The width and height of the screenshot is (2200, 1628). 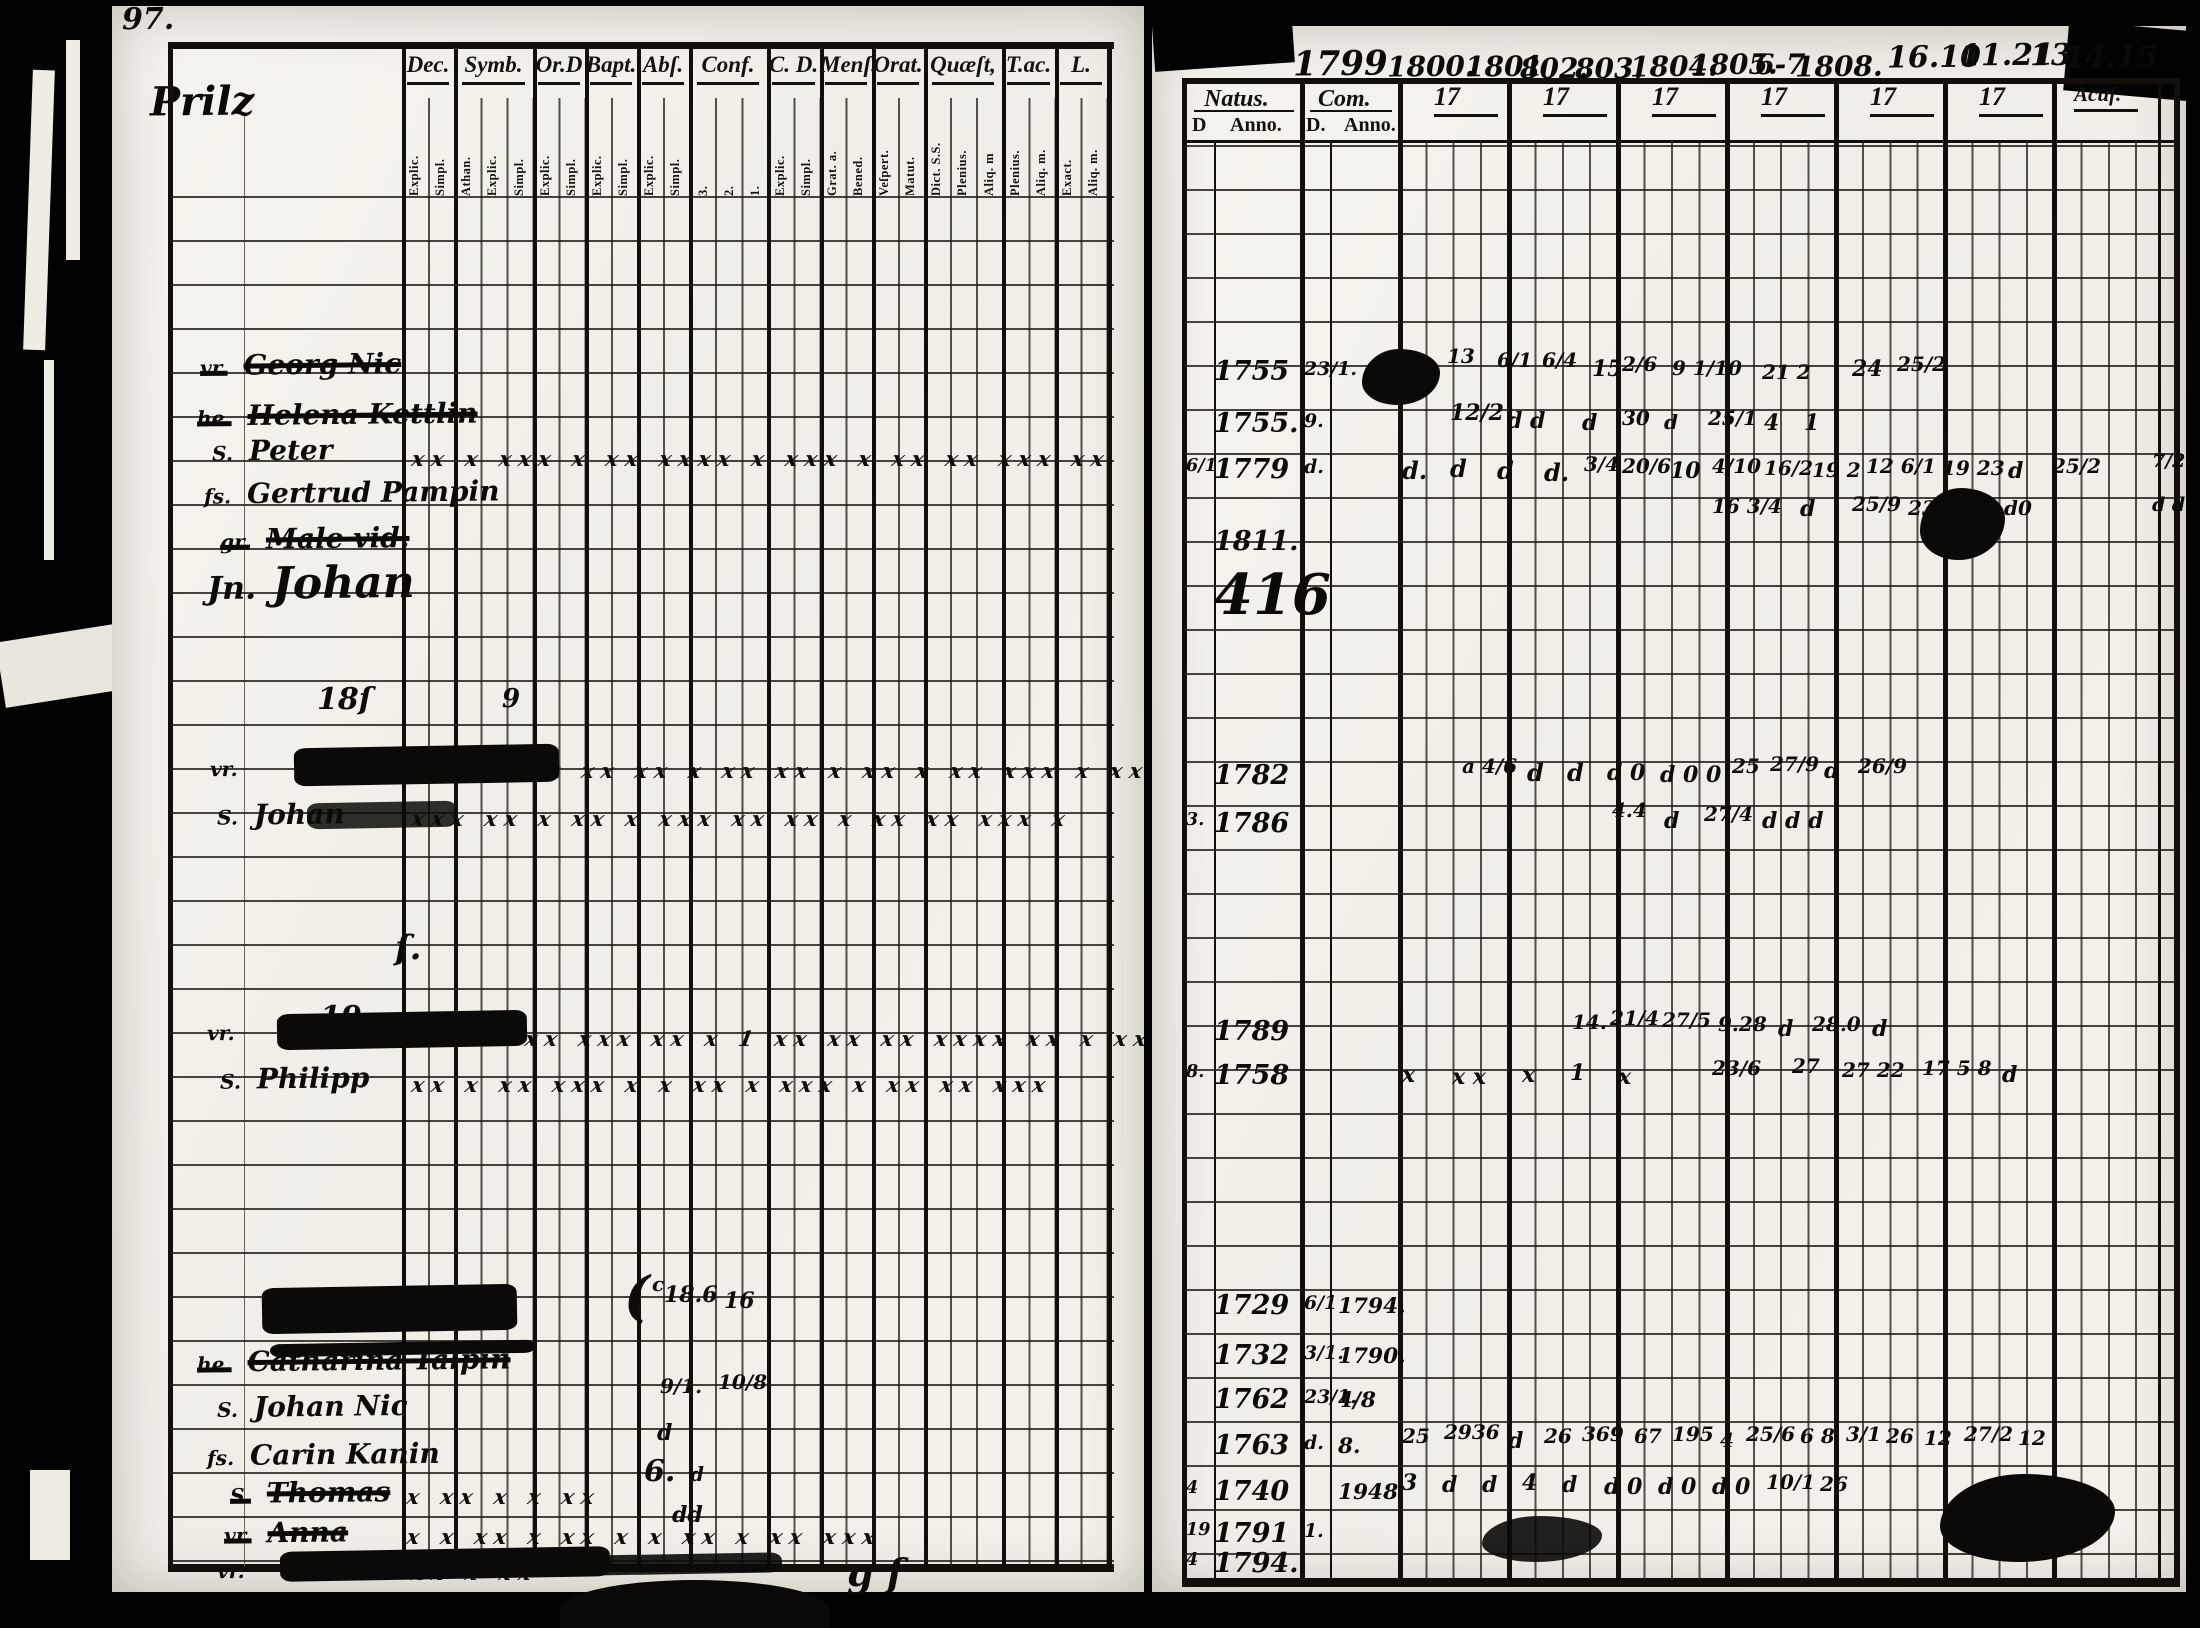 I want to click on natus-year: 1782, so click(x=1252, y=775).